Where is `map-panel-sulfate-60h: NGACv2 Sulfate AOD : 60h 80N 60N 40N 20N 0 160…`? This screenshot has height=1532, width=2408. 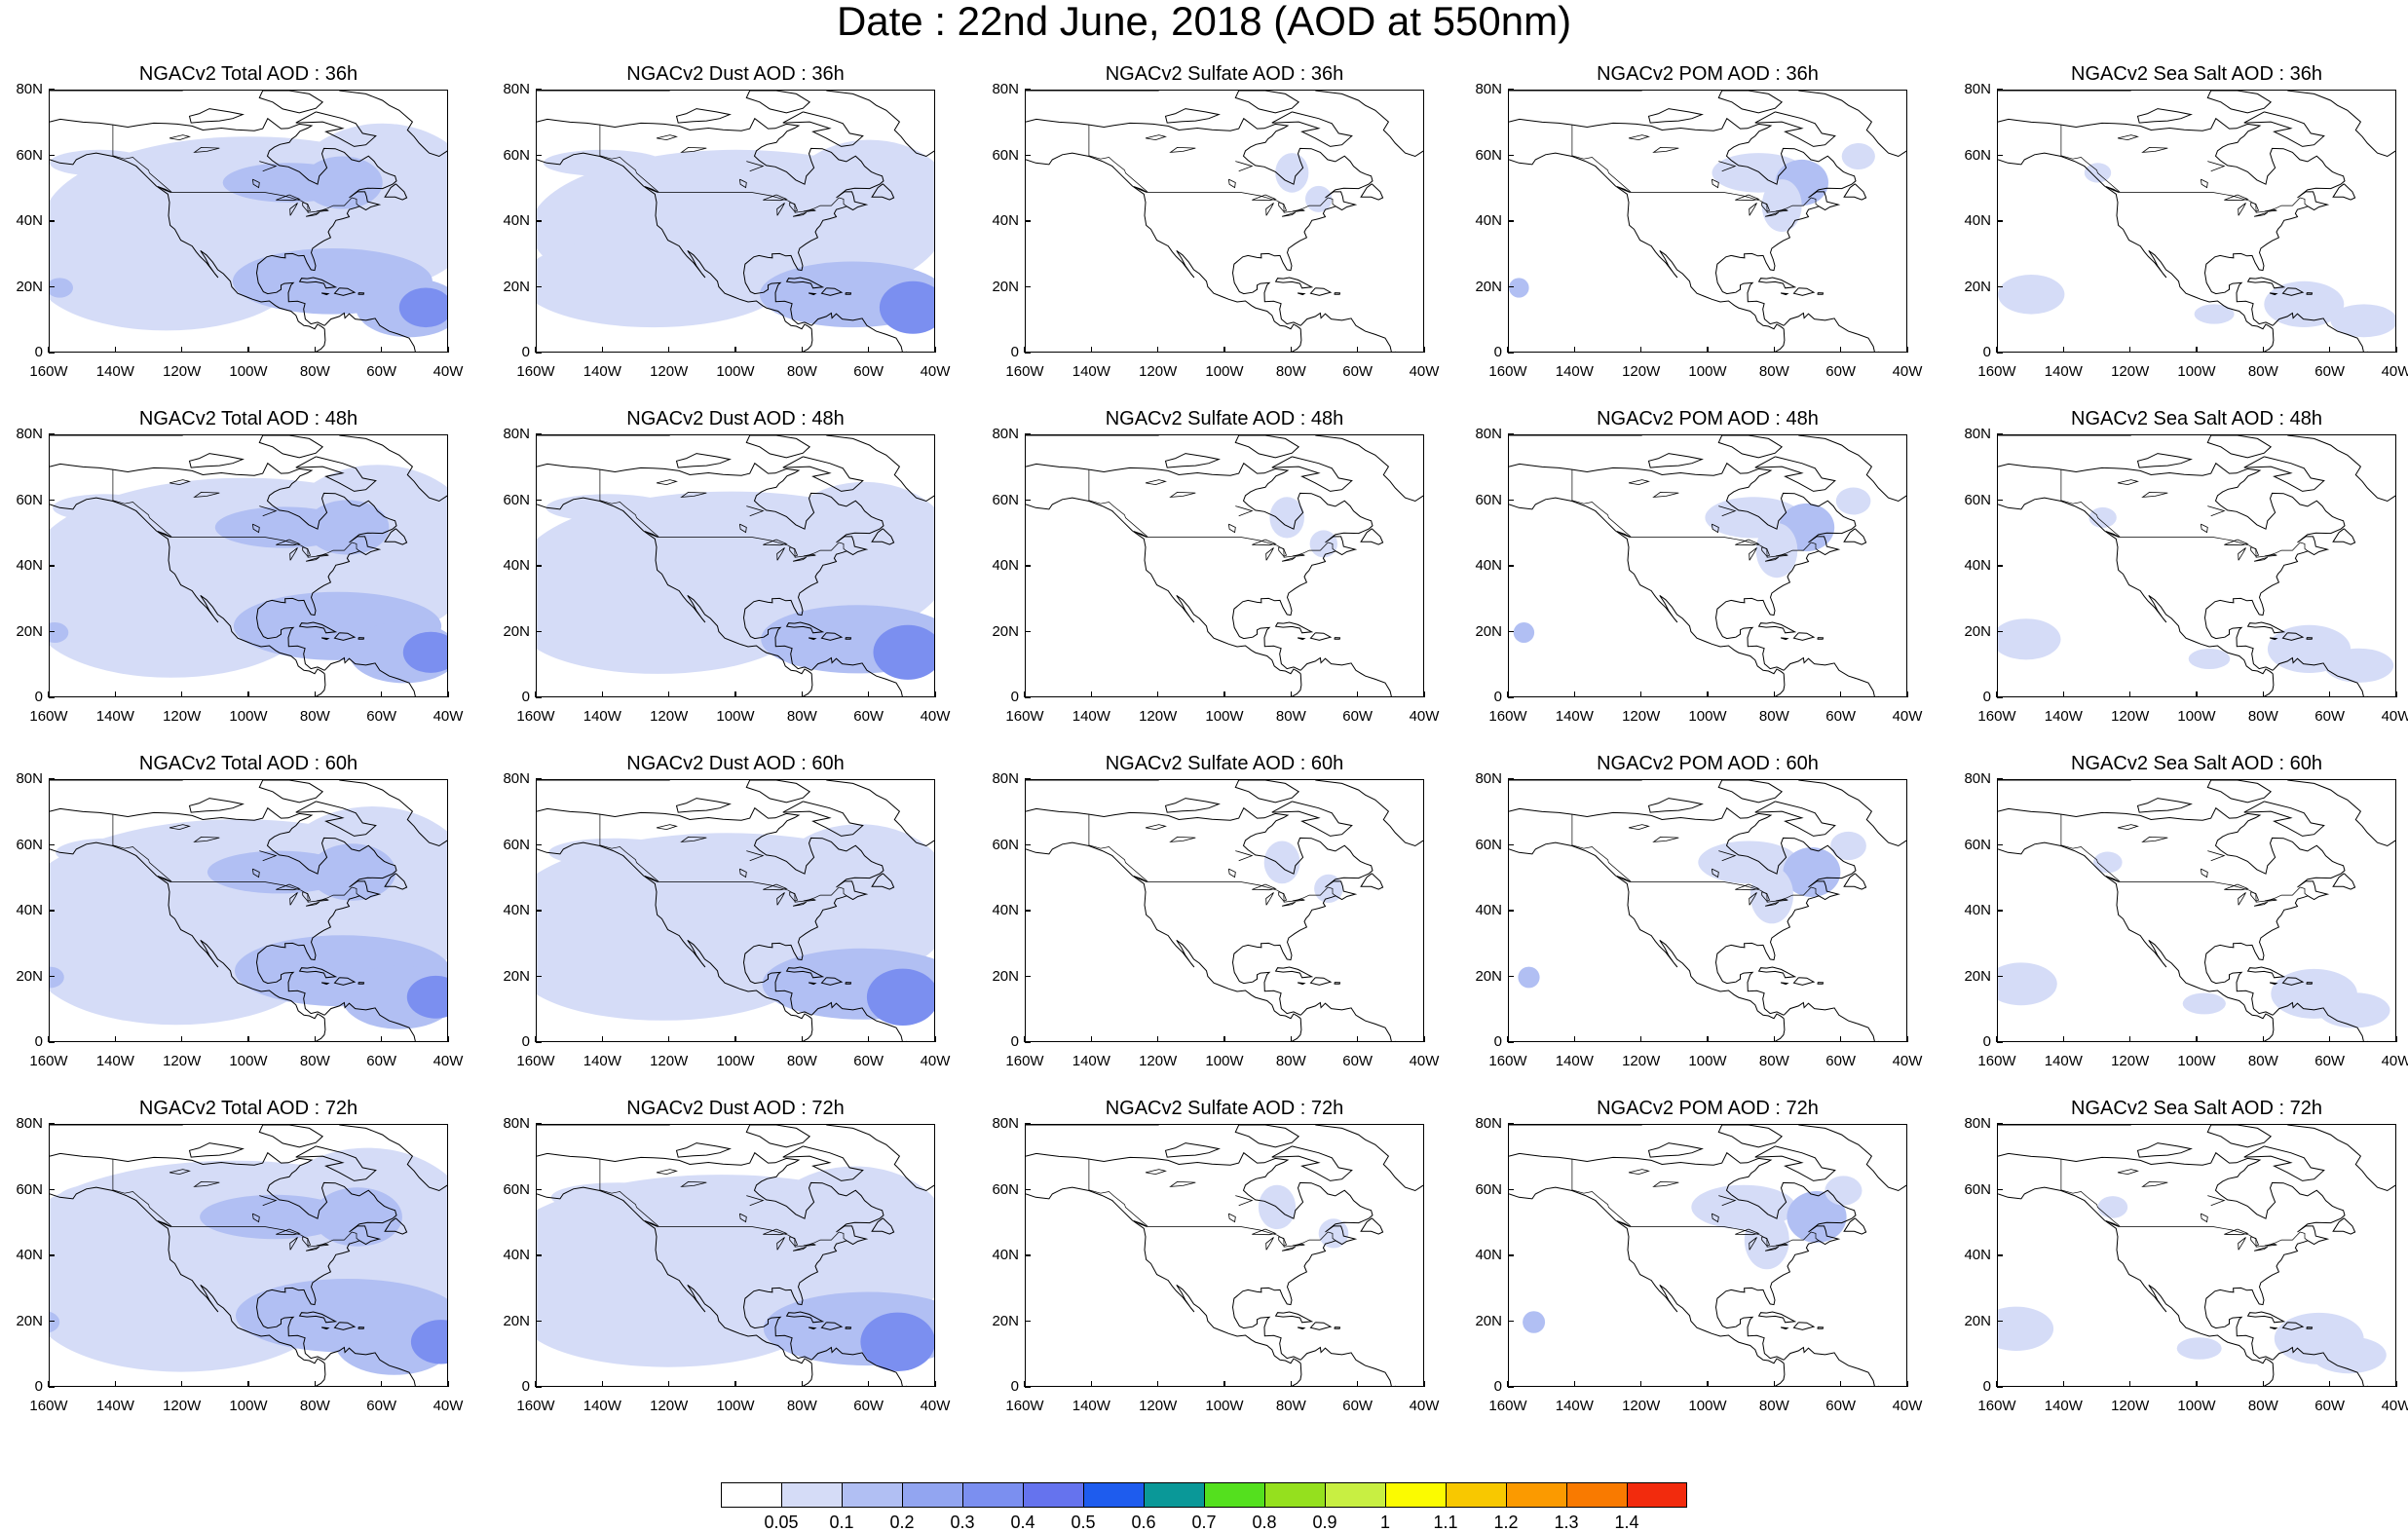
map-panel-sulfate-60h: NGACv2 Sulfate AOD : 60h 80N 60N 40N 20N 0 160… is located at coordinates (1215, 917).